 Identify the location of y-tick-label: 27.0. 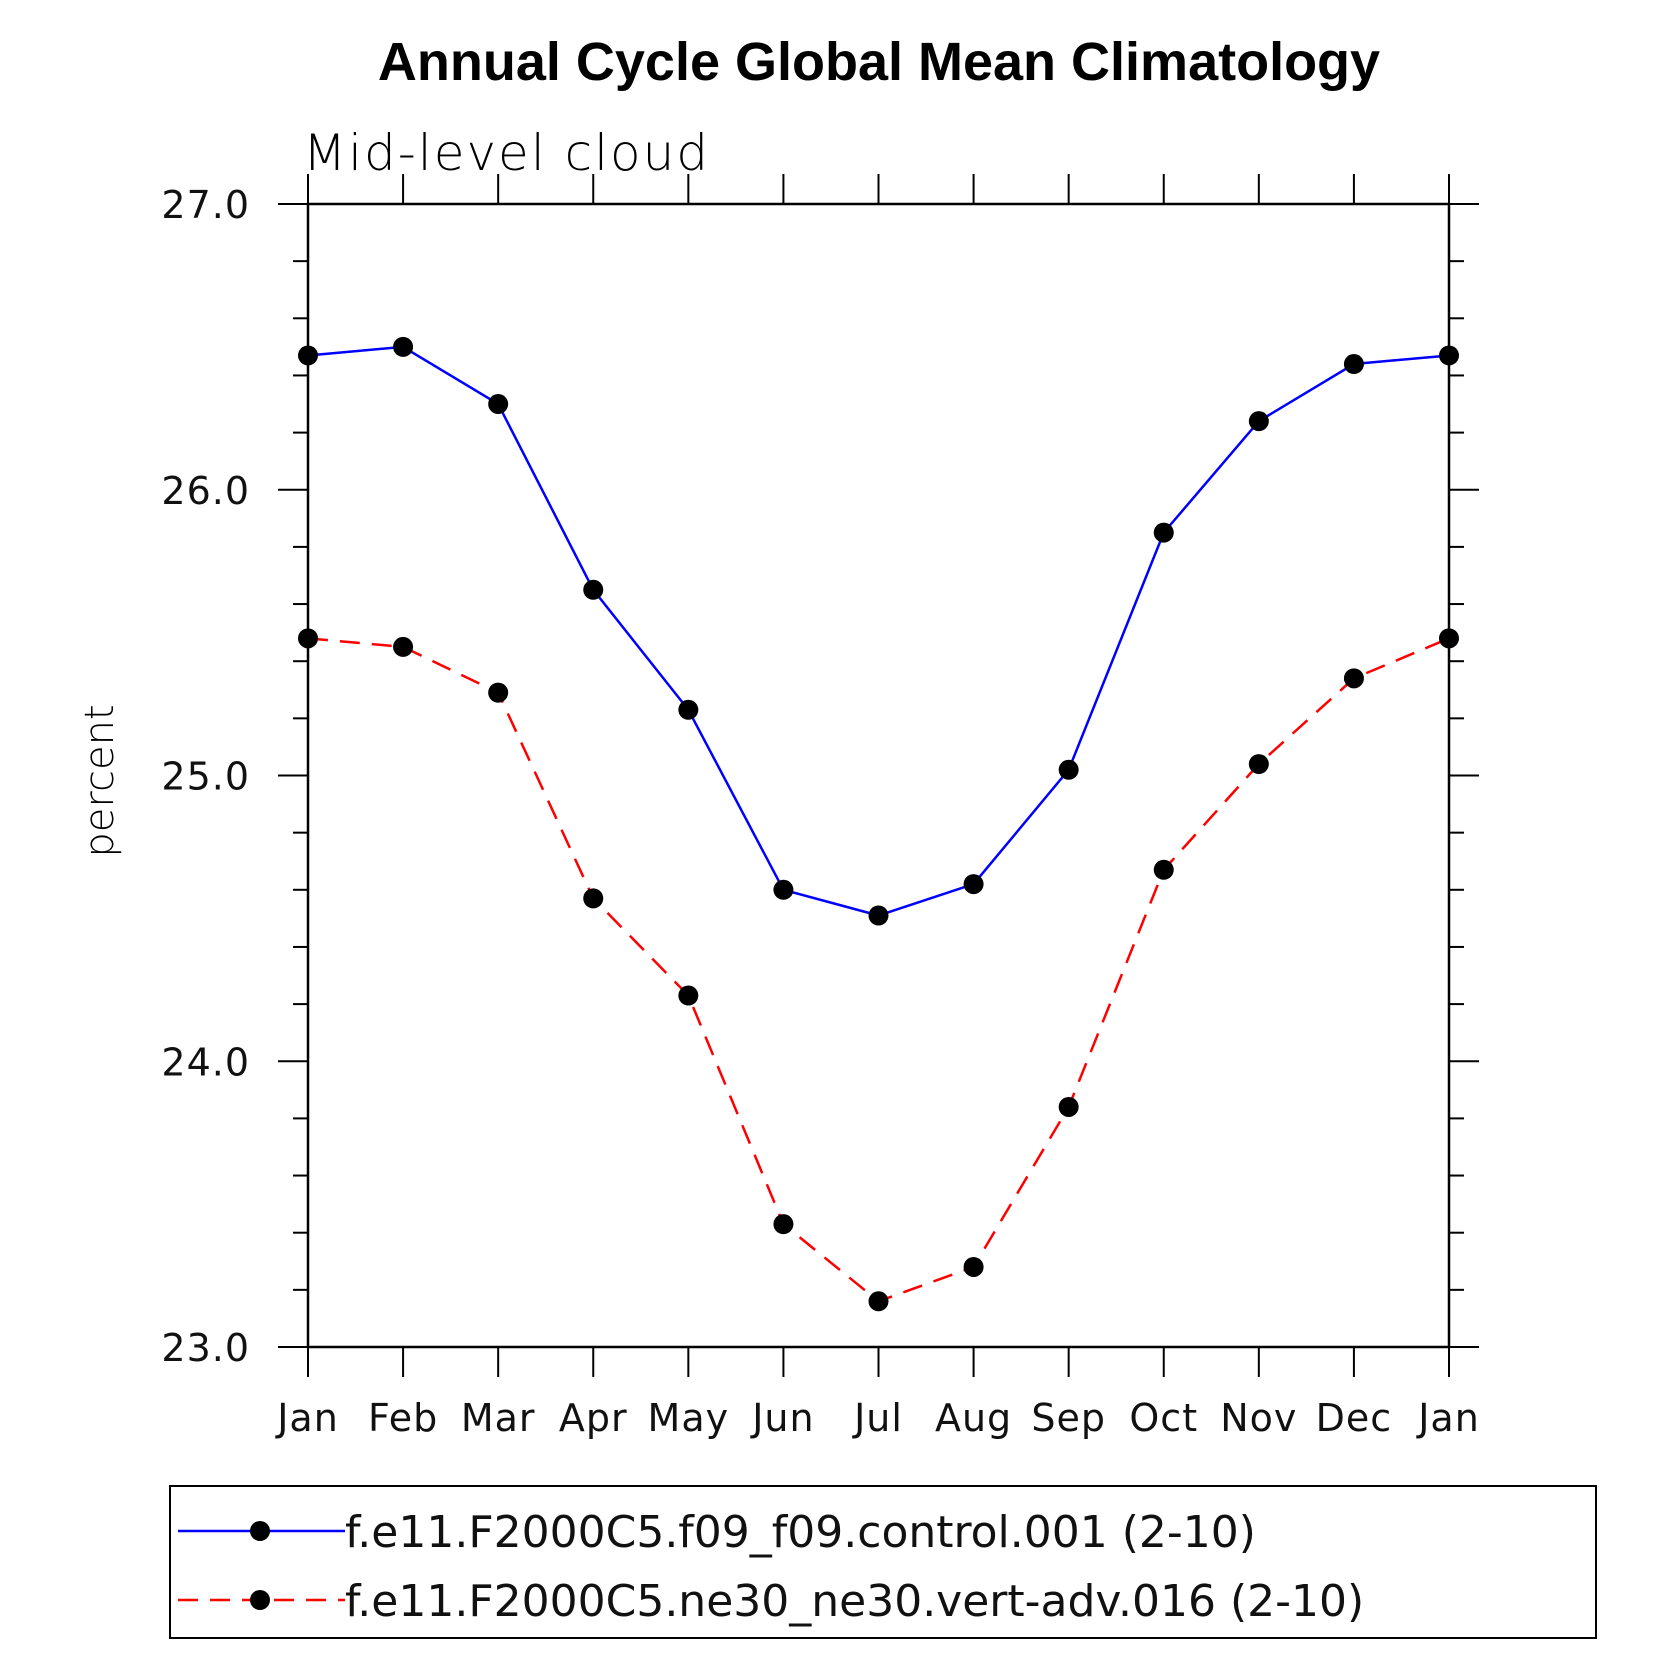
(205, 205).